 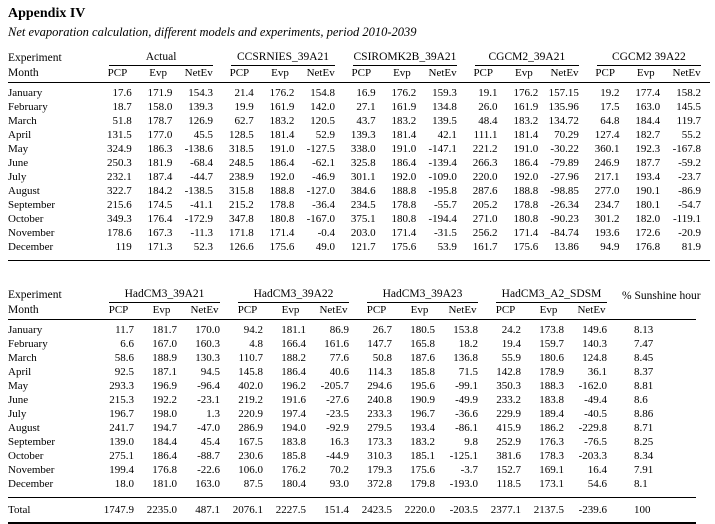 I want to click on experiment-group-header: HadCM3_39A21, so click(x=164, y=295).